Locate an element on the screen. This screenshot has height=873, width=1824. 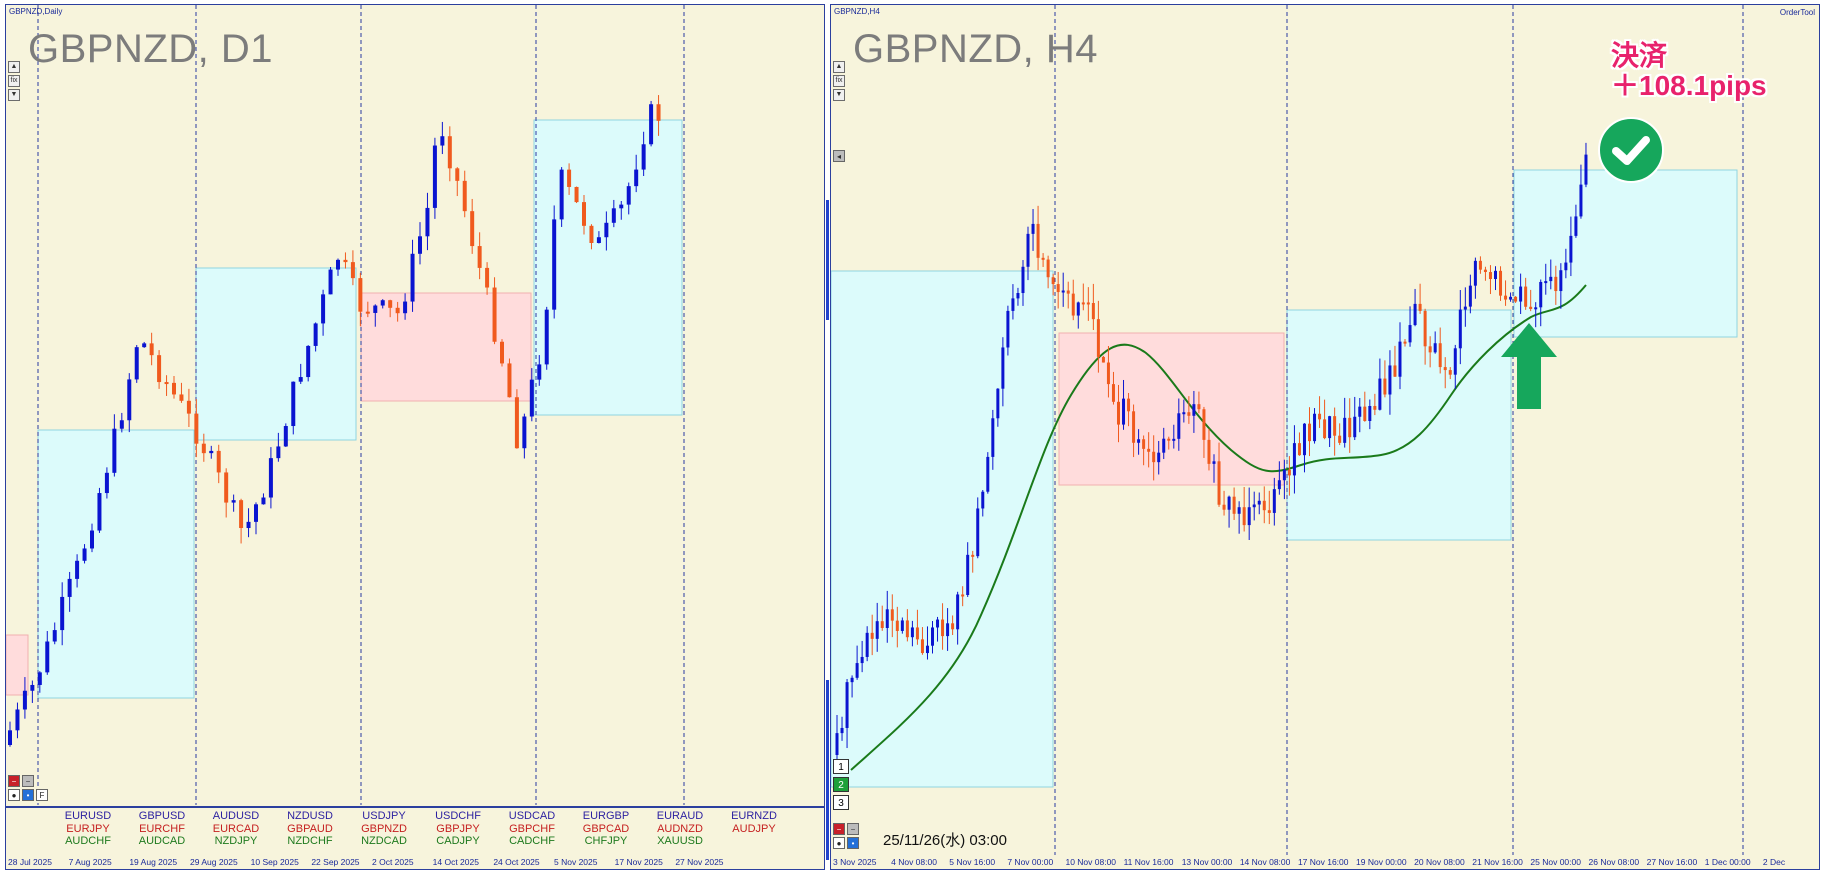
pair-button: EURCAD is located at coordinates (236, 828).